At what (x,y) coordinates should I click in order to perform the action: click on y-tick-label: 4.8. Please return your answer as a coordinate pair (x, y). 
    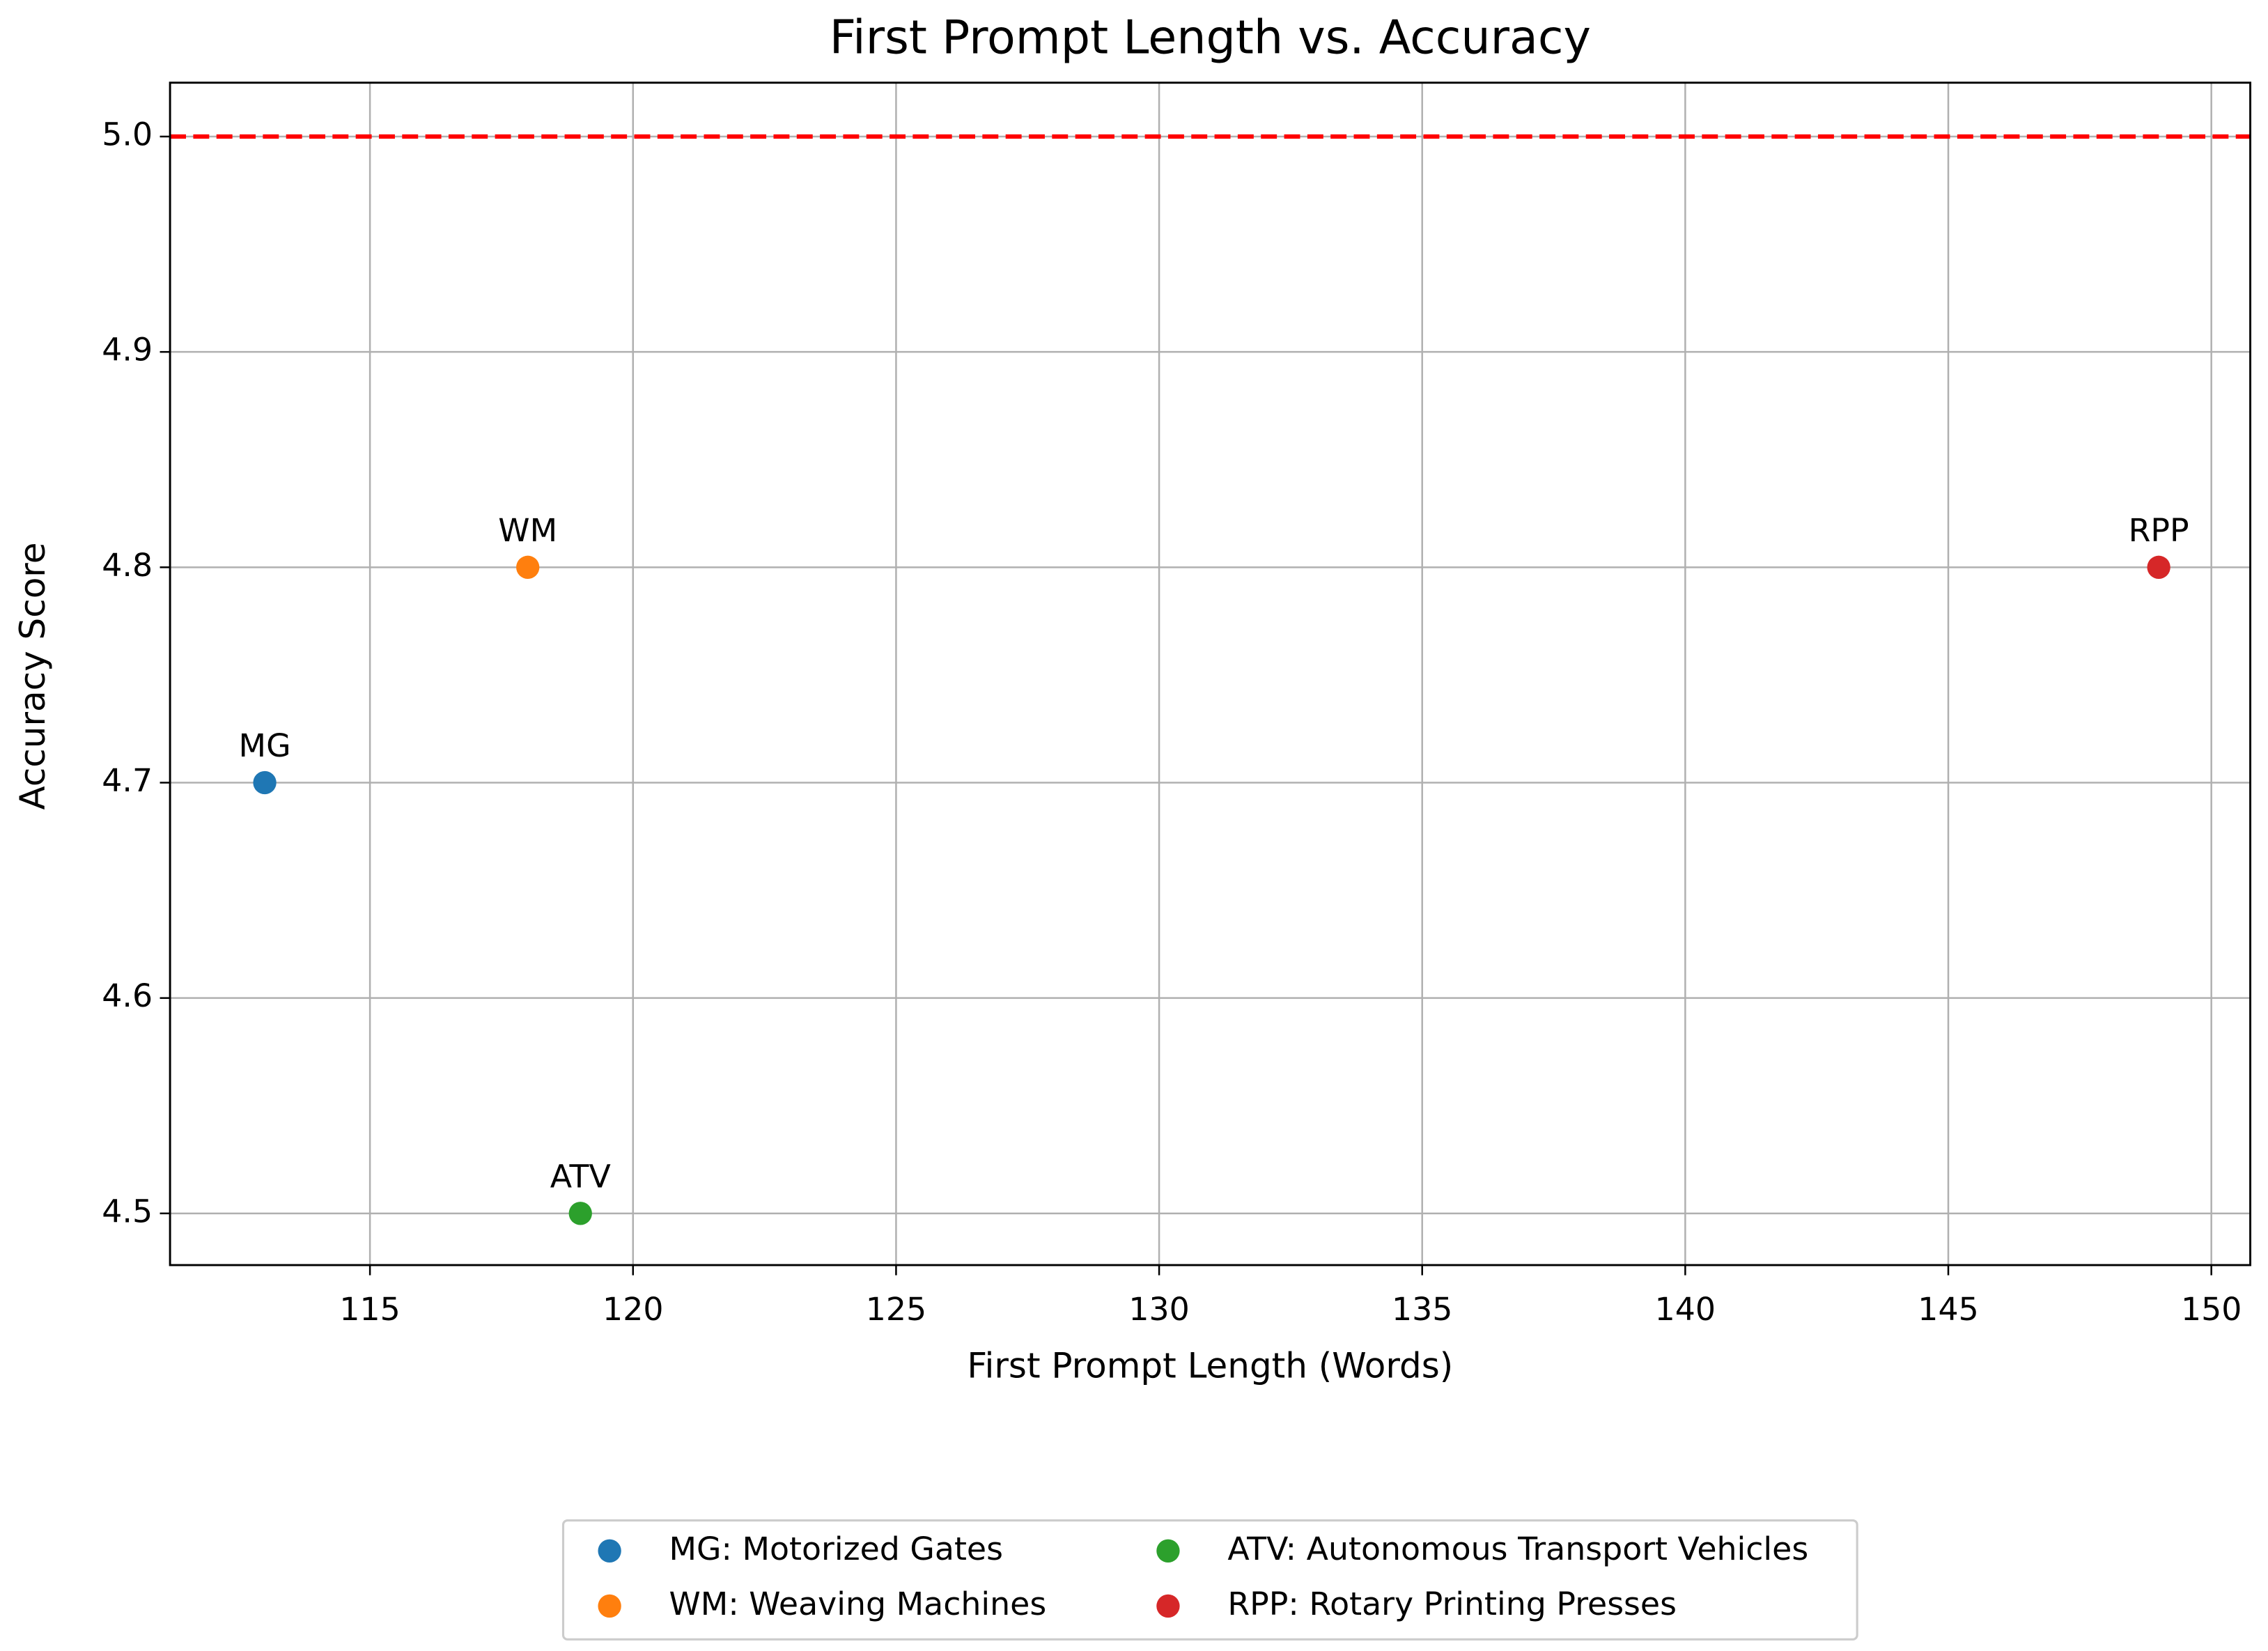
    Looking at the image, I should click on (127, 565).